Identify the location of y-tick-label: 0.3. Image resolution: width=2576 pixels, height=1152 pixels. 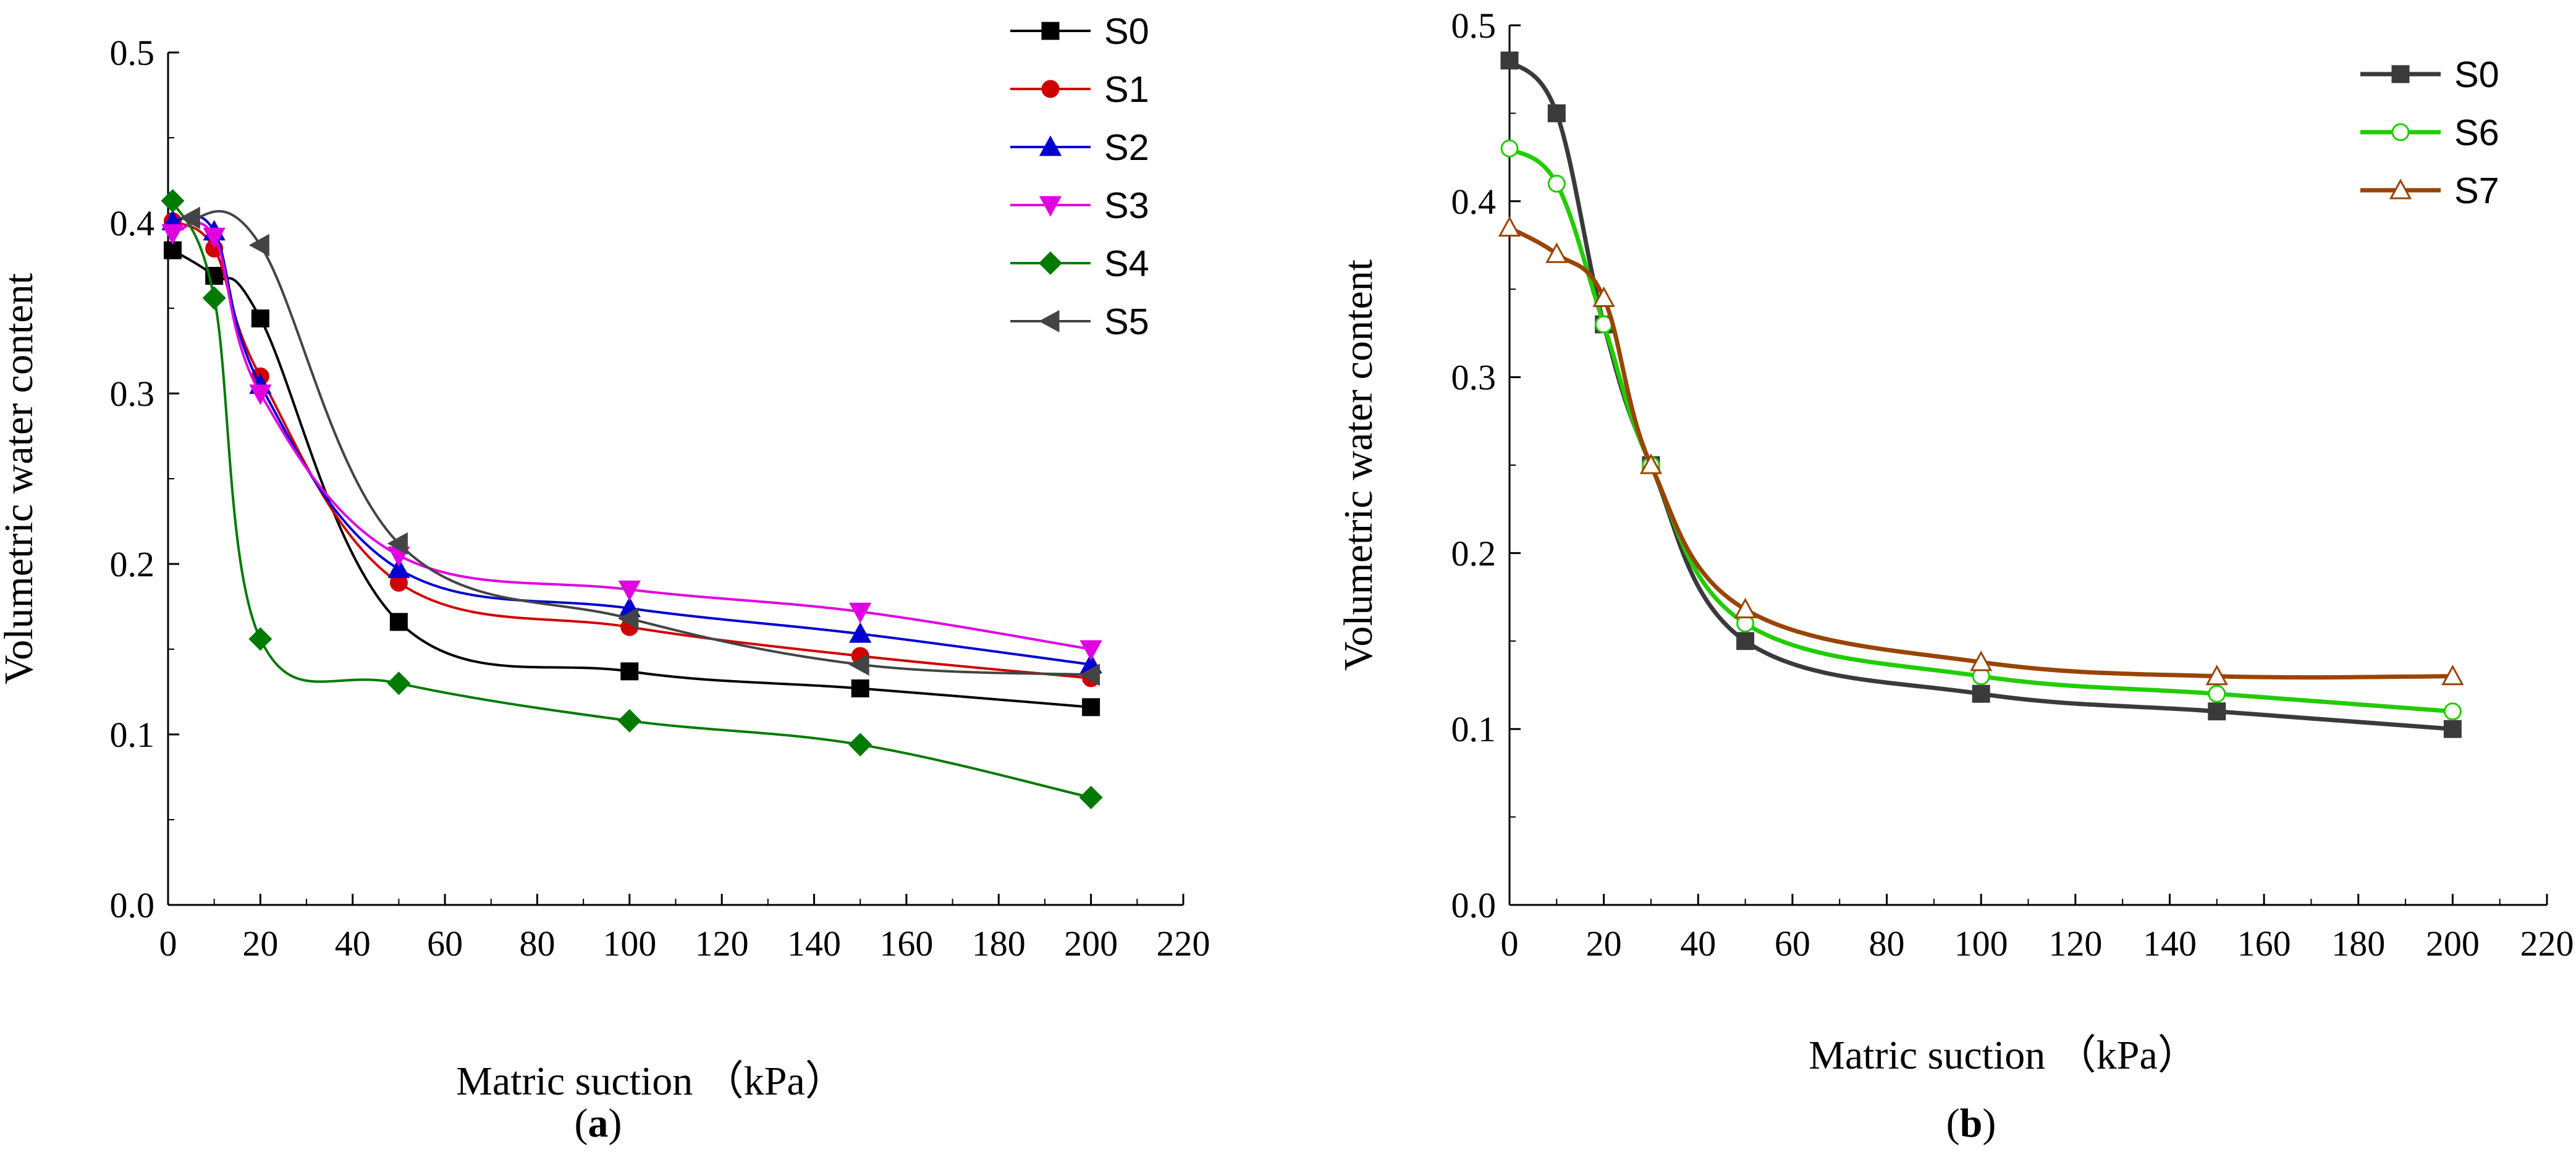
(1474, 378).